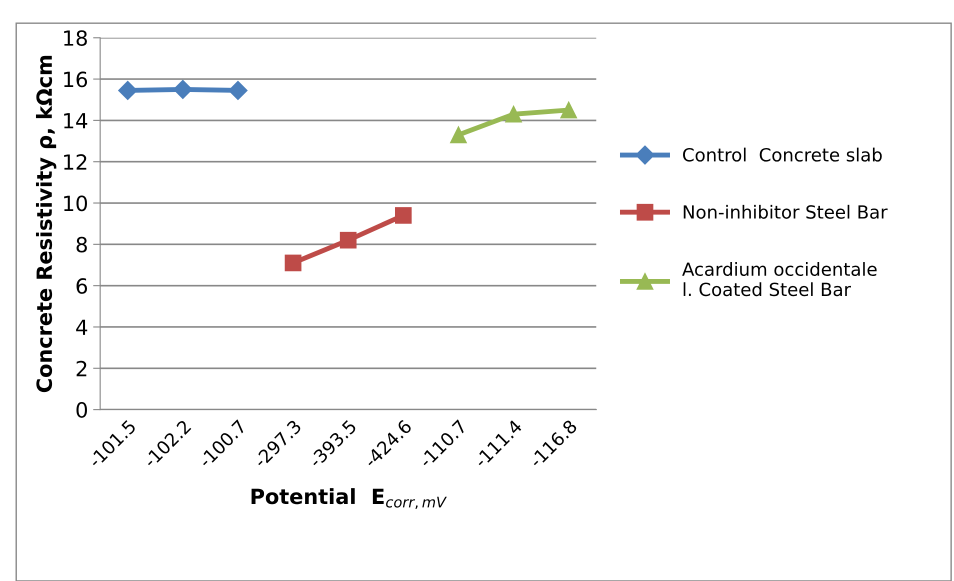  What do you see at coordinates (75, 38) in the screenshot?
I see `y-tick-label: 18` at bounding box center [75, 38].